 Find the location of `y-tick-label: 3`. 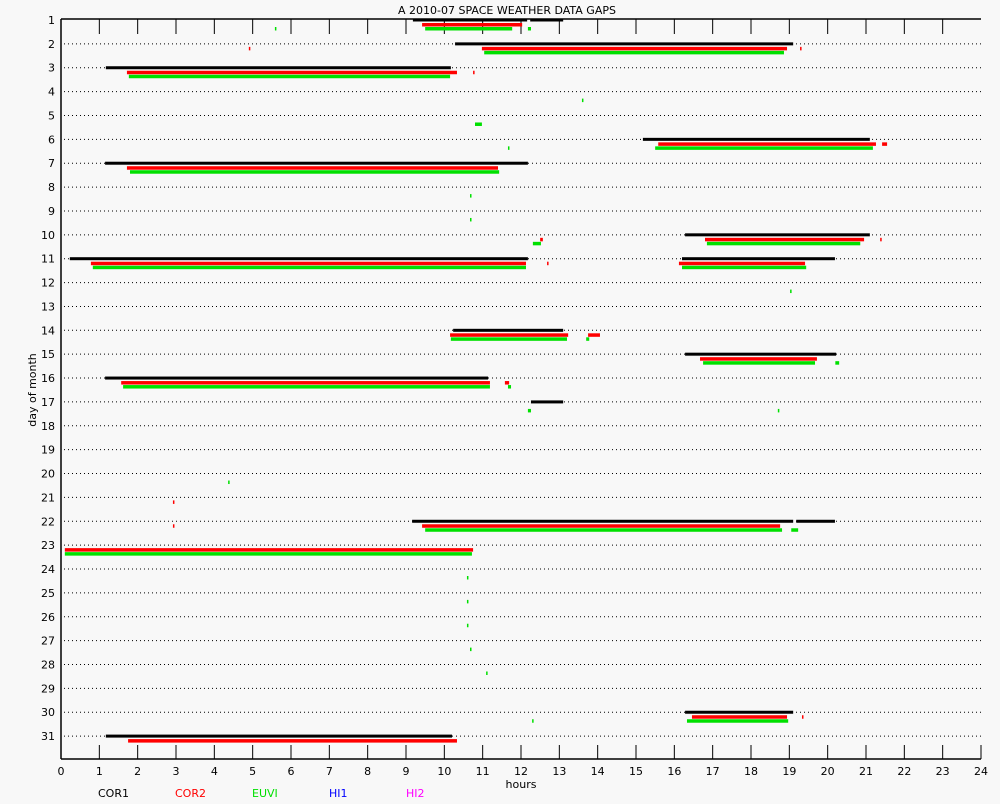

y-tick-label: 3 is located at coordinates (51, 68).